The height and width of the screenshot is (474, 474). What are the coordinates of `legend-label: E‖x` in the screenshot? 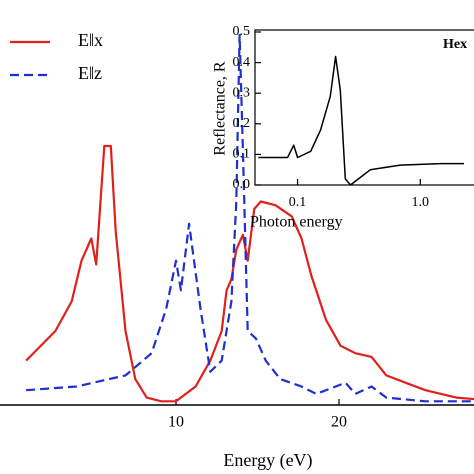 It's located at (90, 40).